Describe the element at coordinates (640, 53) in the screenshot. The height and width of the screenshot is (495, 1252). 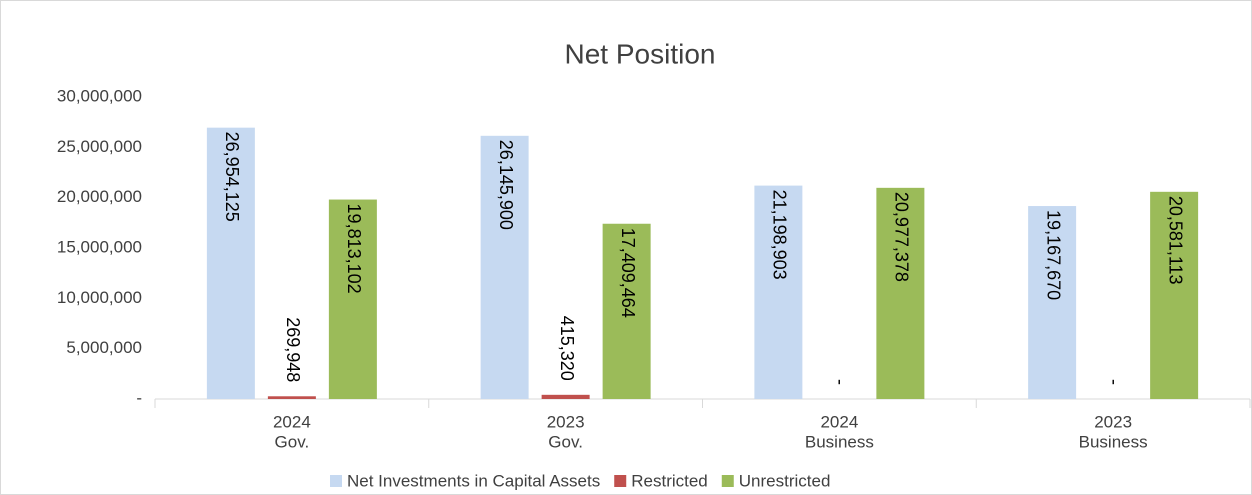
I see `chart-title: Net Position` at that location.